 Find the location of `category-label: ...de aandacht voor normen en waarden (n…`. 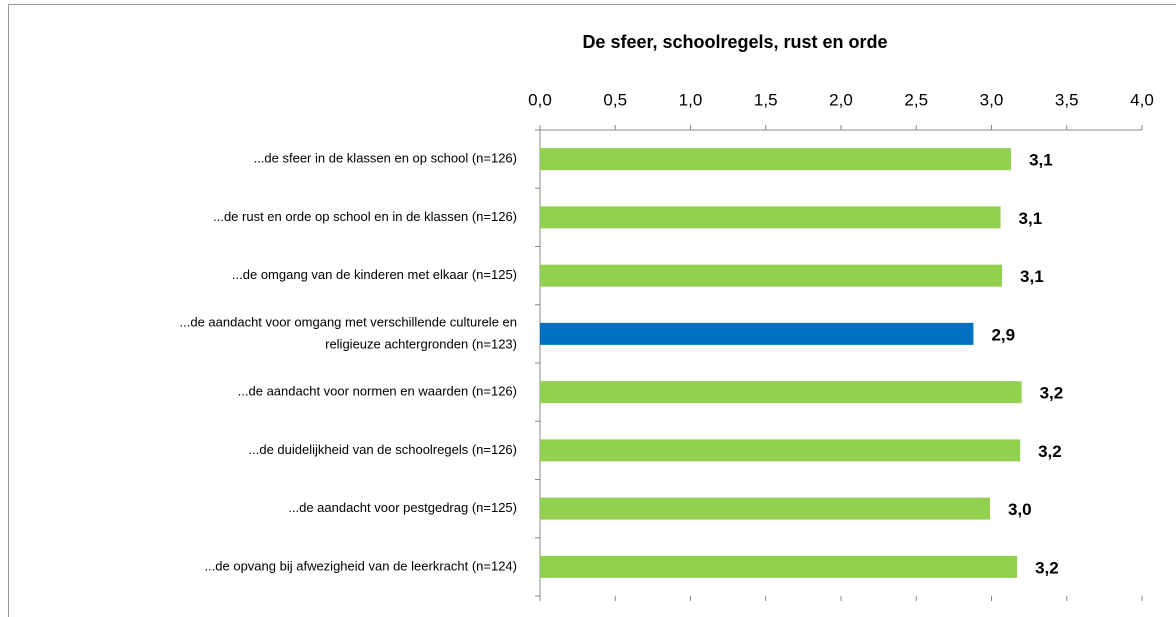

category-label: ...de aandacht voor normen en waarden (n… is located at coordinates (377, 391).